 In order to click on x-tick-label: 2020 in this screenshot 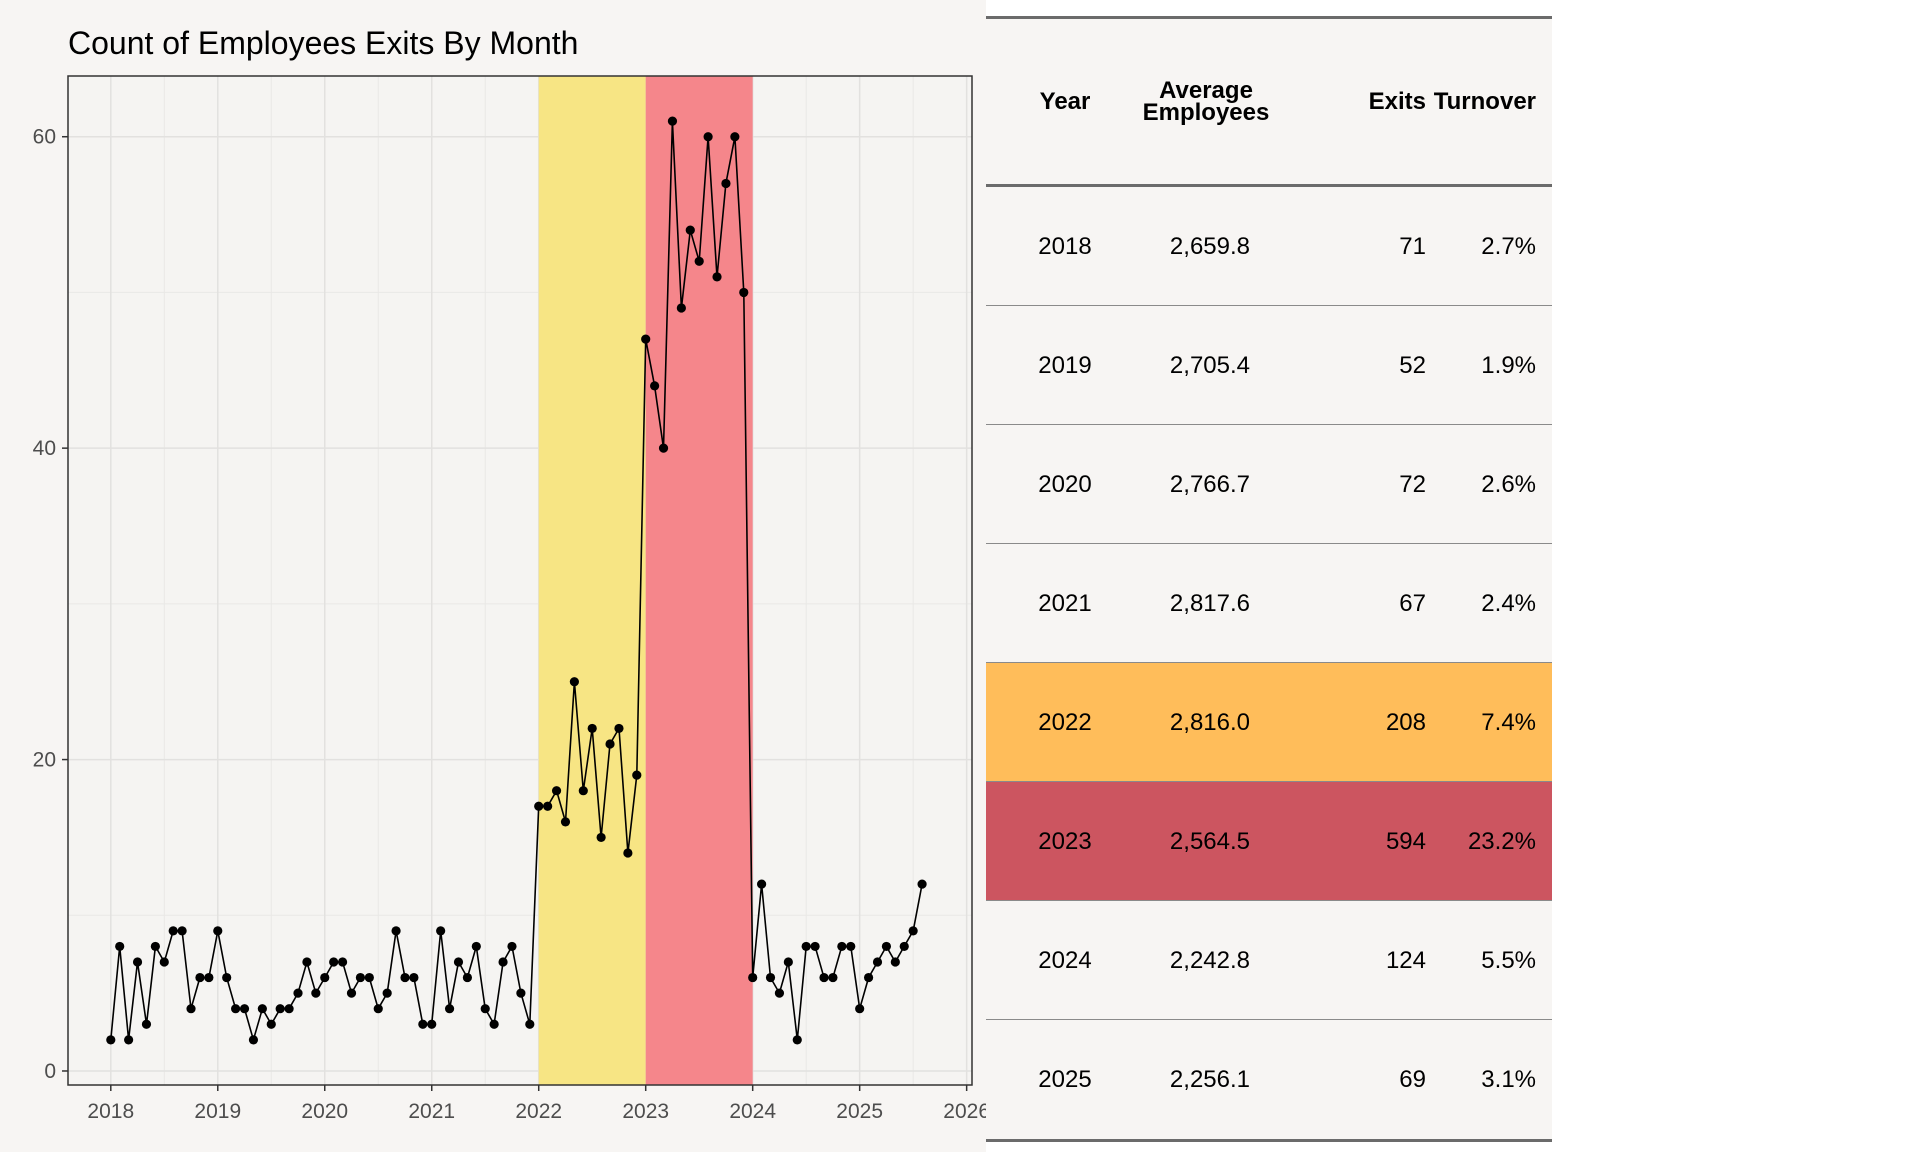, I will do `click(324, 1111)`.